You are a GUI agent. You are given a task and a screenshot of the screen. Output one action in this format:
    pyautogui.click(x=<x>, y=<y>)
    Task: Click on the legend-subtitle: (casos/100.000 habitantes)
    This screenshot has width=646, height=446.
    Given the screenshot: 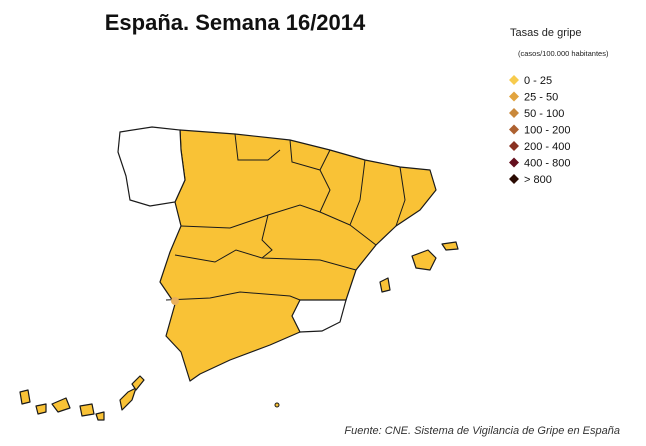 What is the action you would take?
    pyautogui.click(x=563, y=53)
    